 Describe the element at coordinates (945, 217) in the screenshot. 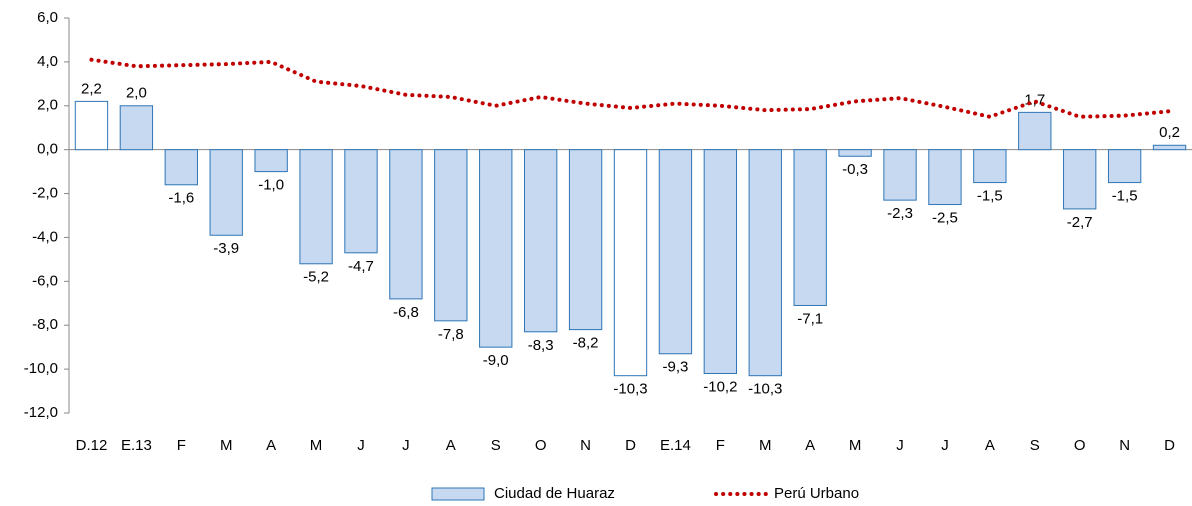

I see `value-label: -2,5` at that location.